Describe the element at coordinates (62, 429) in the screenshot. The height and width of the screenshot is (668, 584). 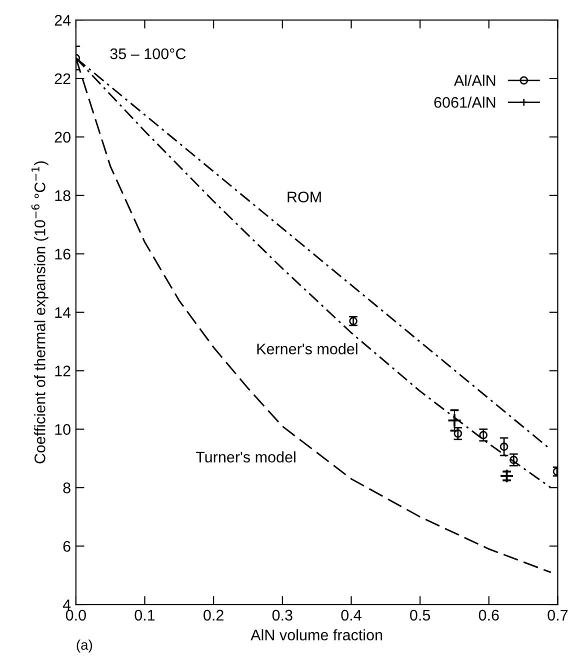
I see `y-tick-label: 10` at that location.